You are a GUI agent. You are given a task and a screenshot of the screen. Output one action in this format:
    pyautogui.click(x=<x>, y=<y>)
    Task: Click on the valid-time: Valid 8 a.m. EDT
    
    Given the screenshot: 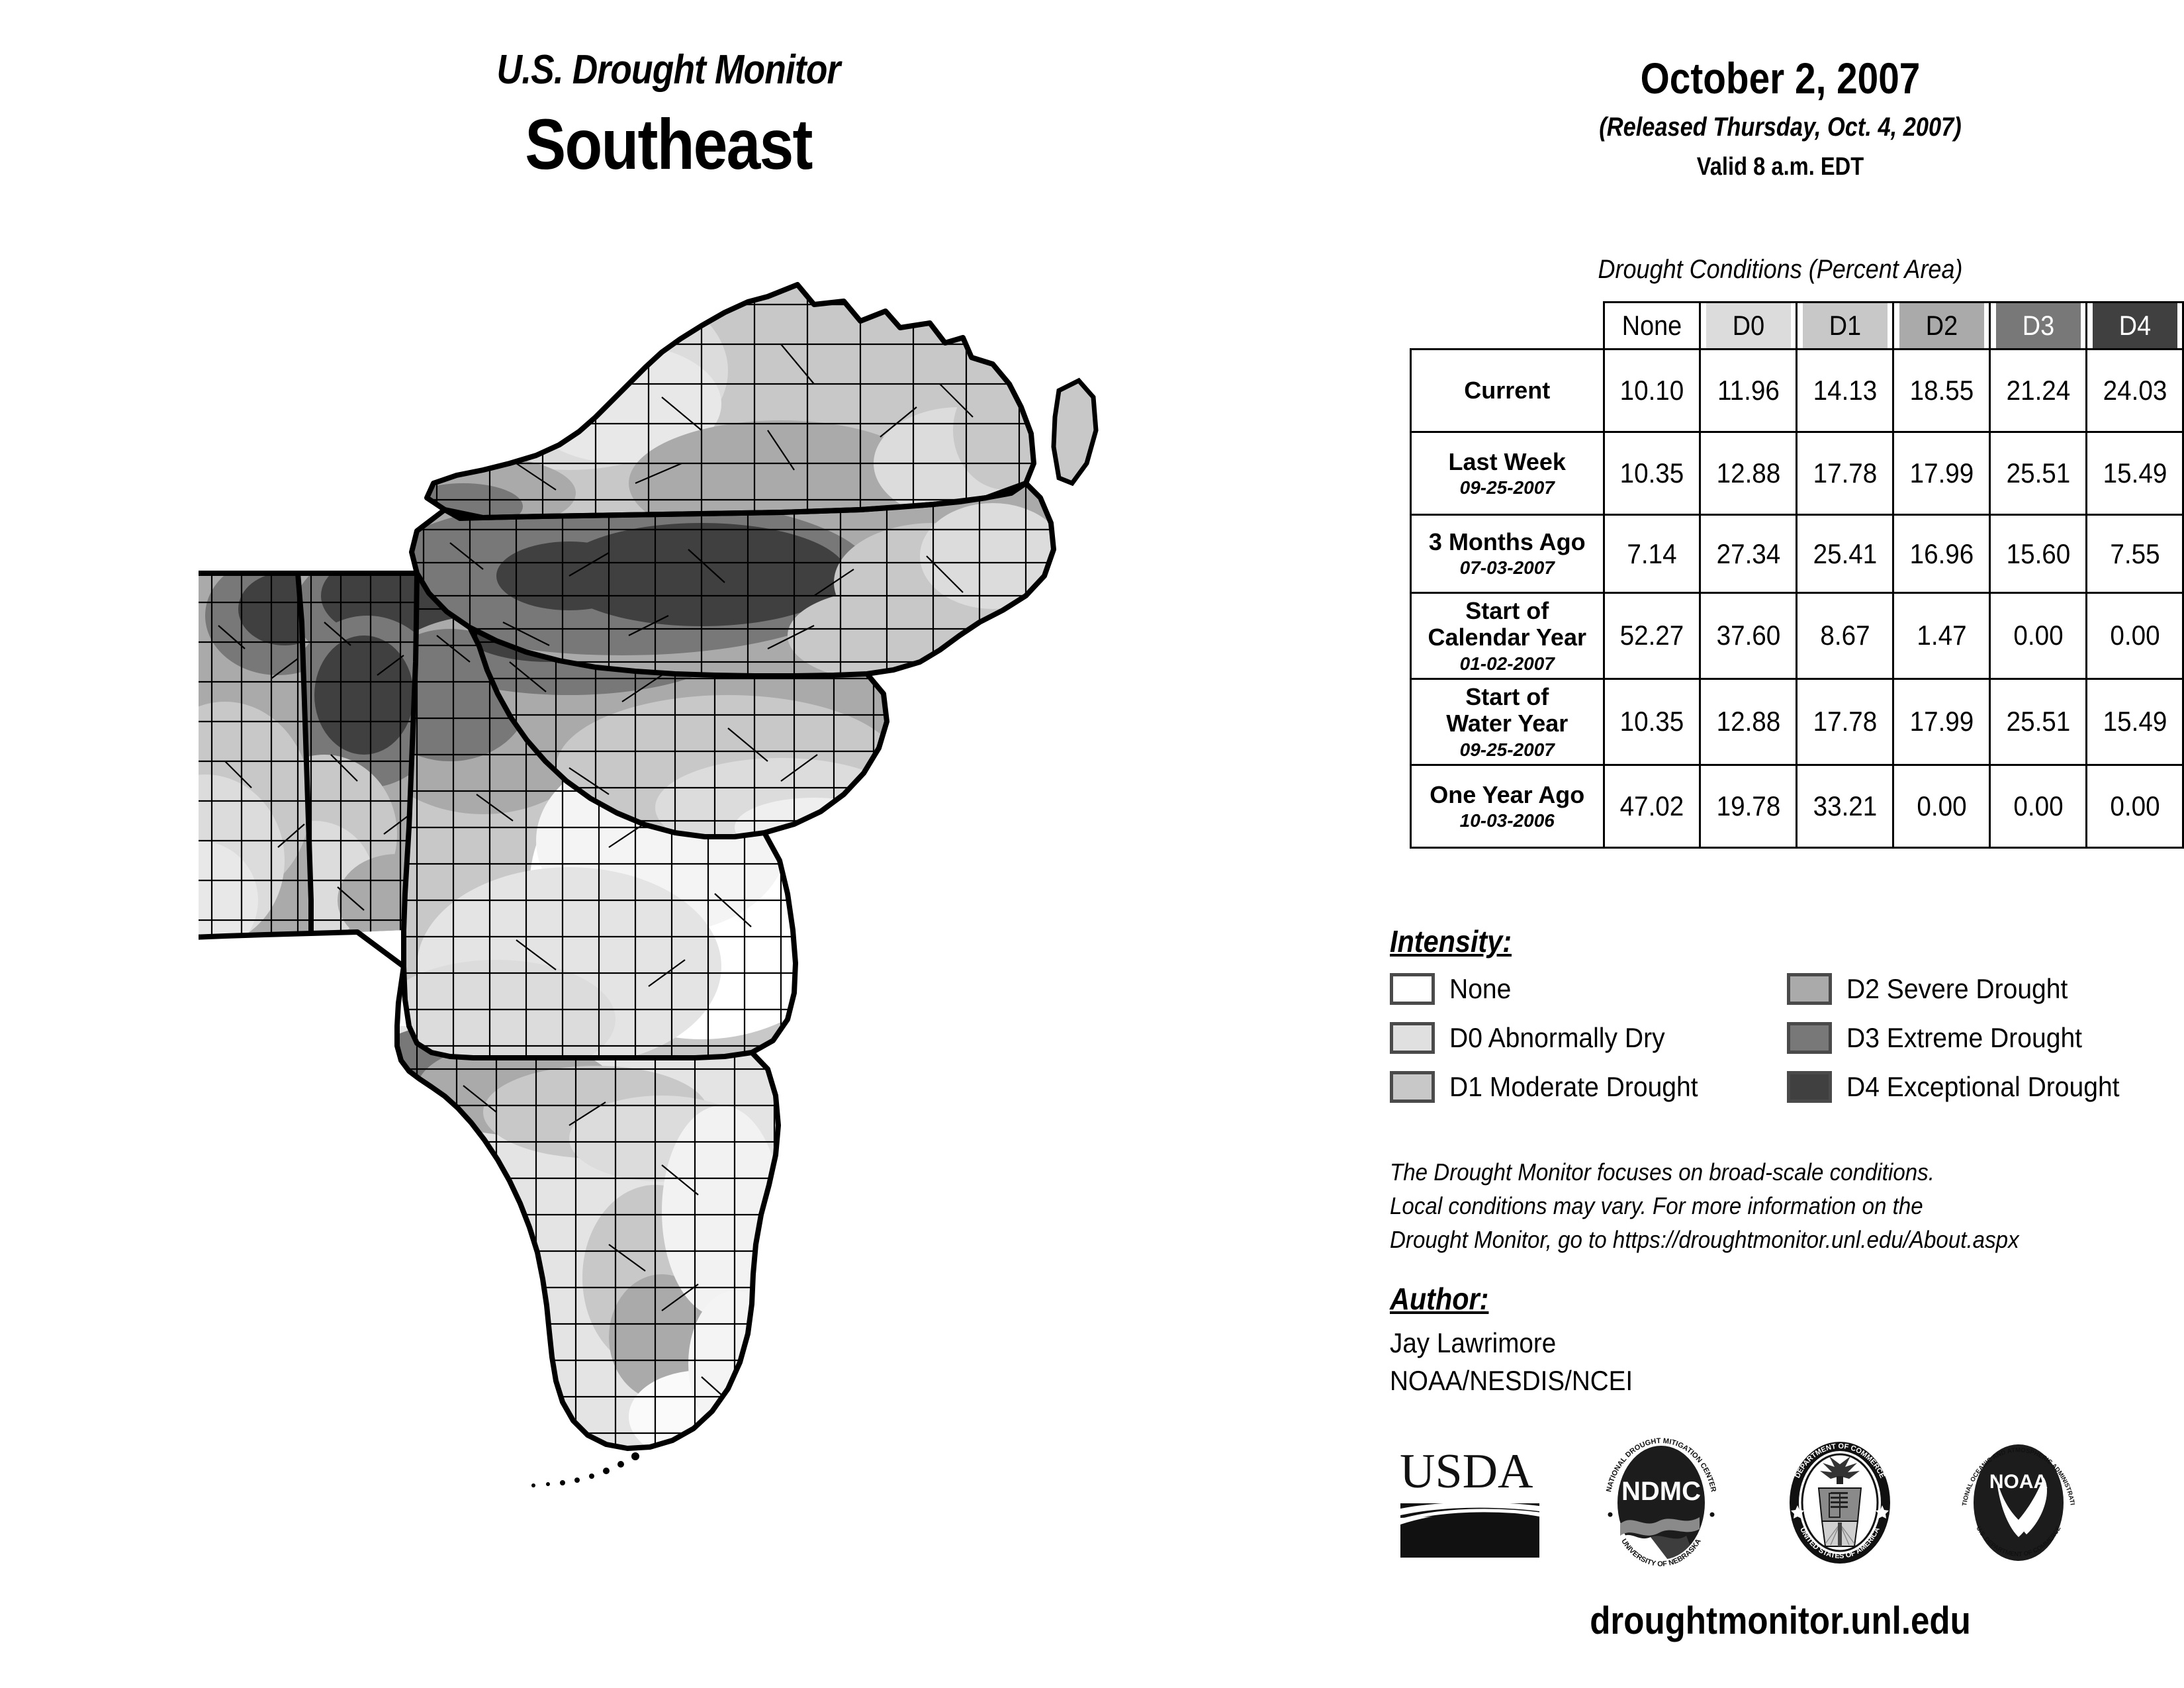 What is the action you would take?
    pyautogui.click(x=1780, y=167)
    